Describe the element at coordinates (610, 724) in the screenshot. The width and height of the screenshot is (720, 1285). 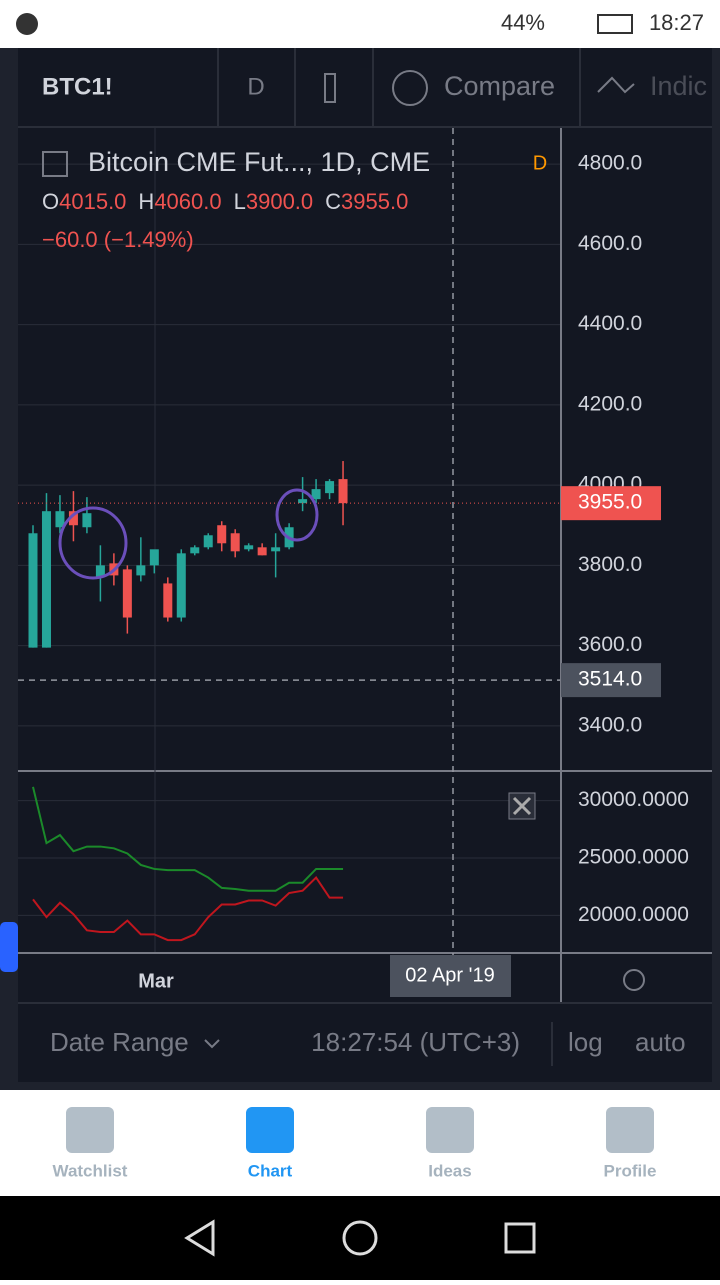
I see `y-tick-label: 3400.0` at that location.